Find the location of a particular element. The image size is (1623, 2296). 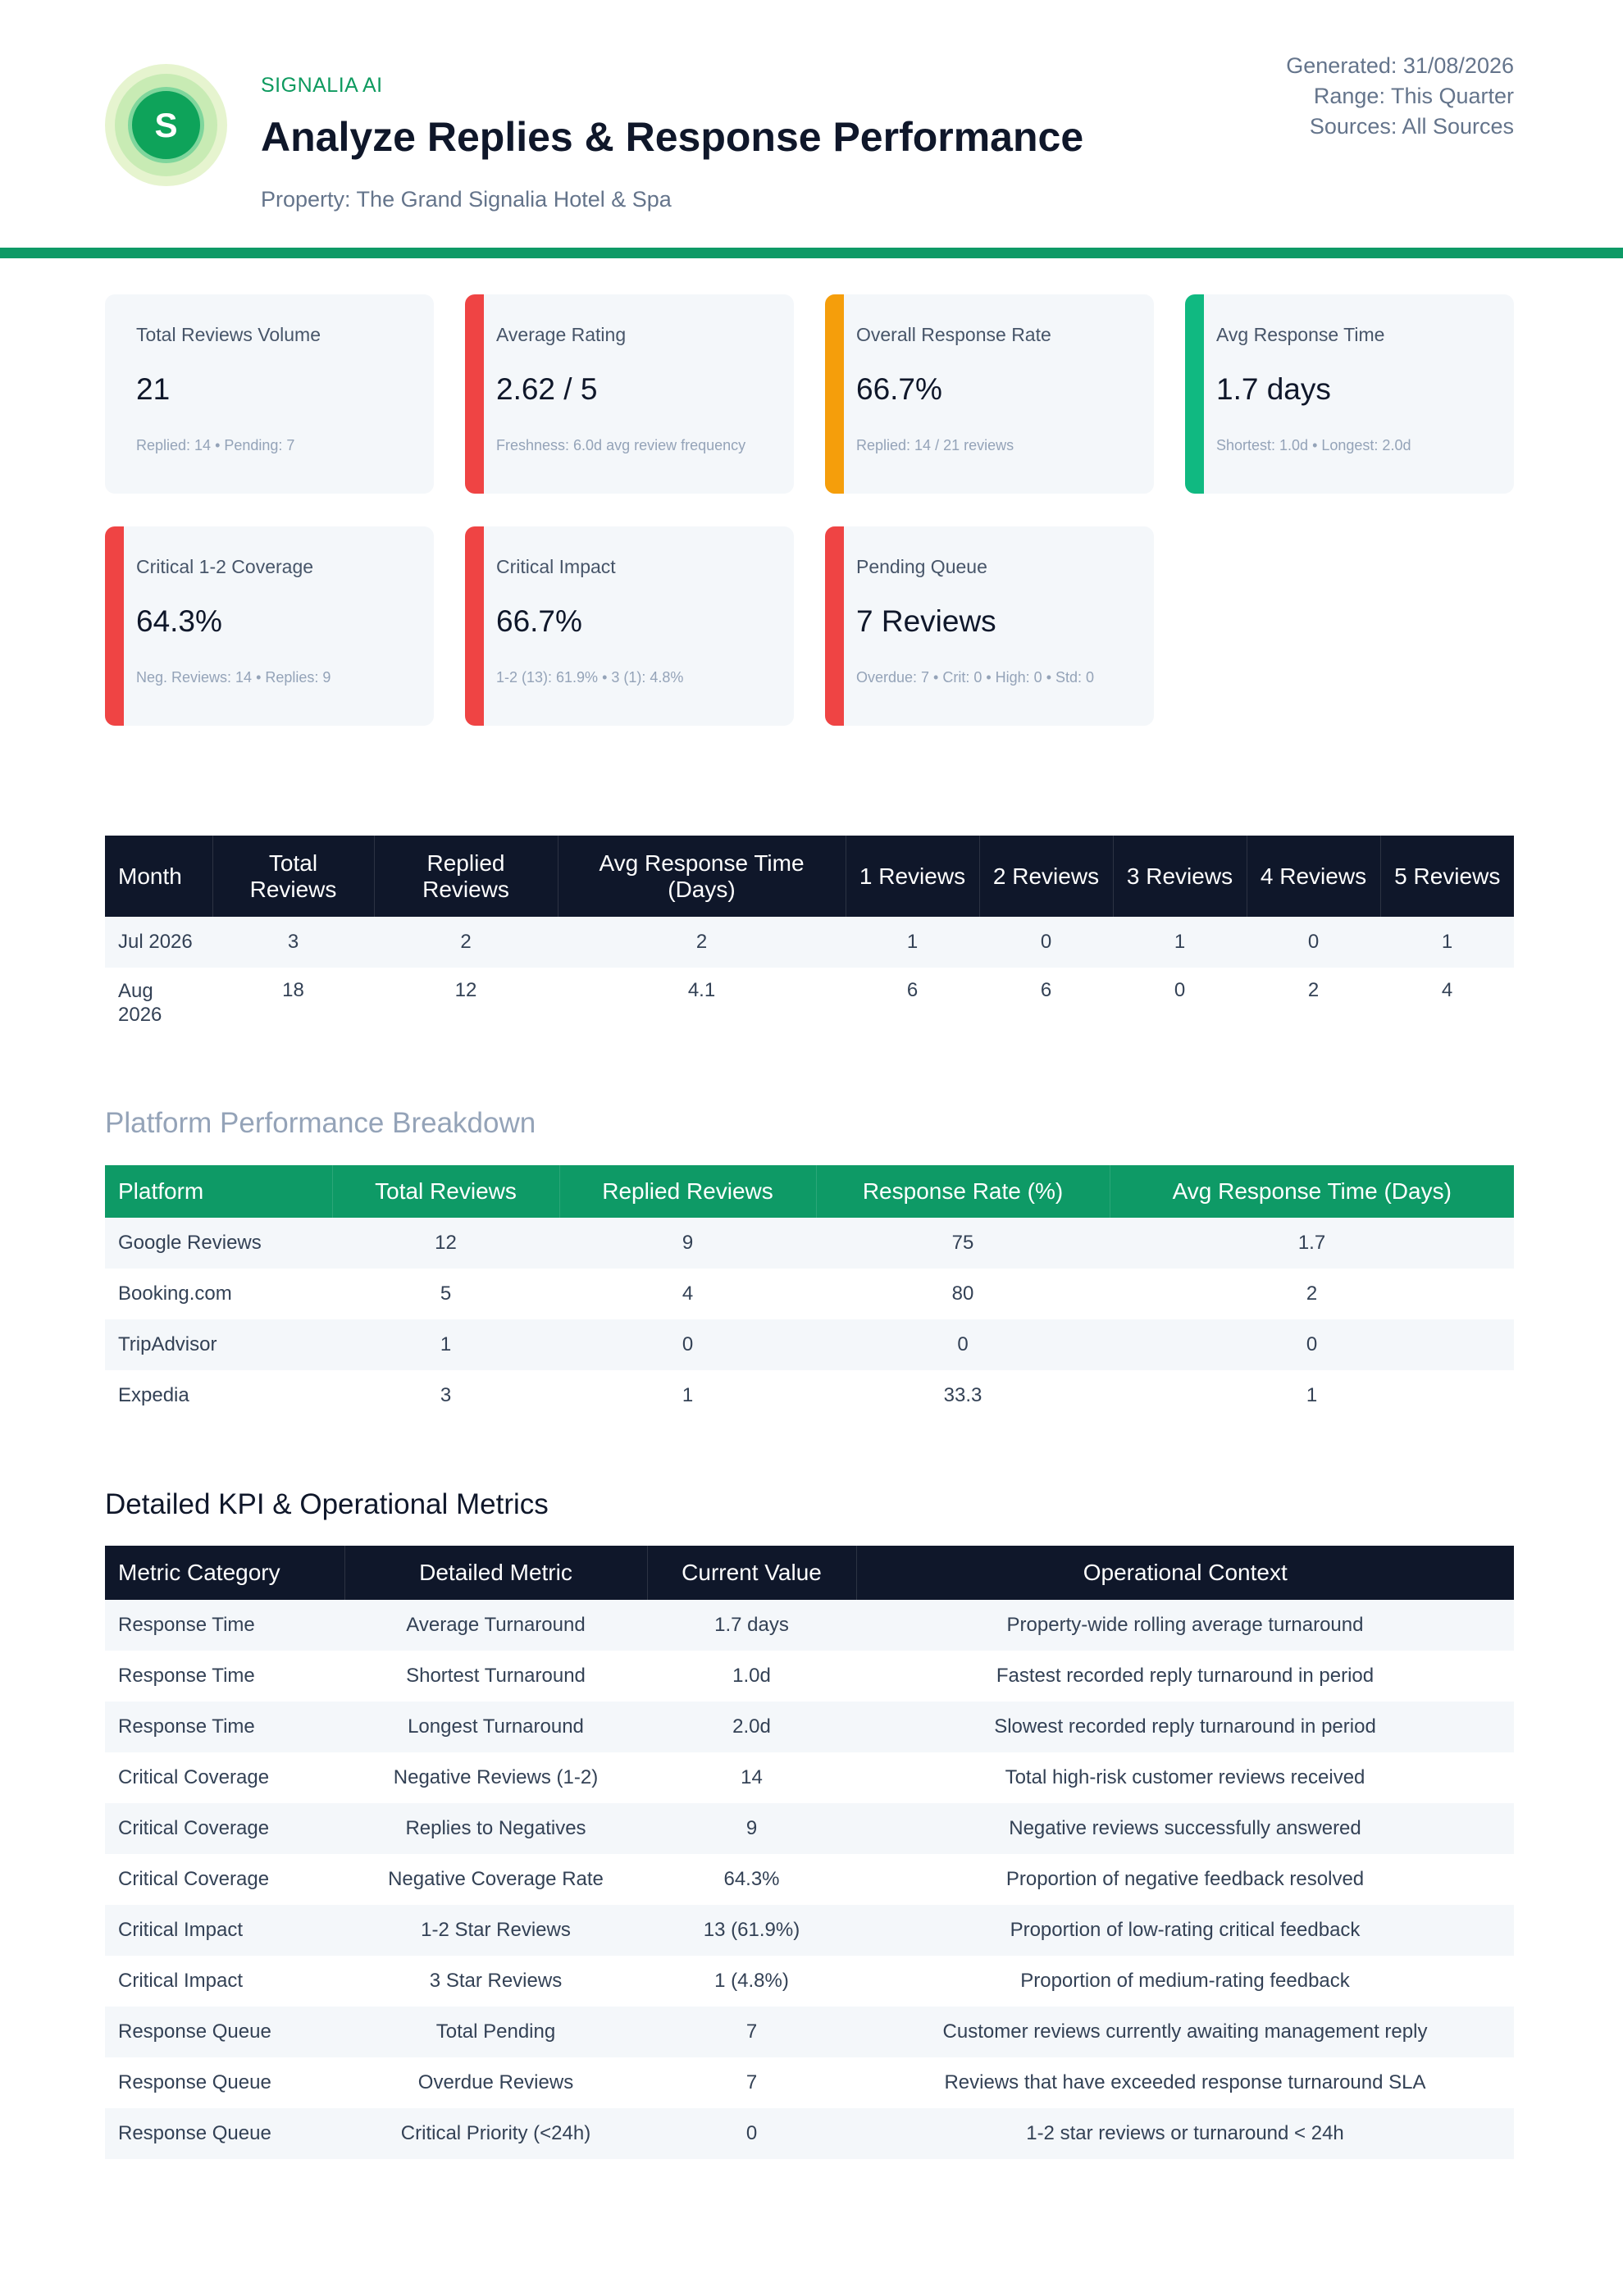

column-header: Replied Reviews is located at coordinates (466, 876).